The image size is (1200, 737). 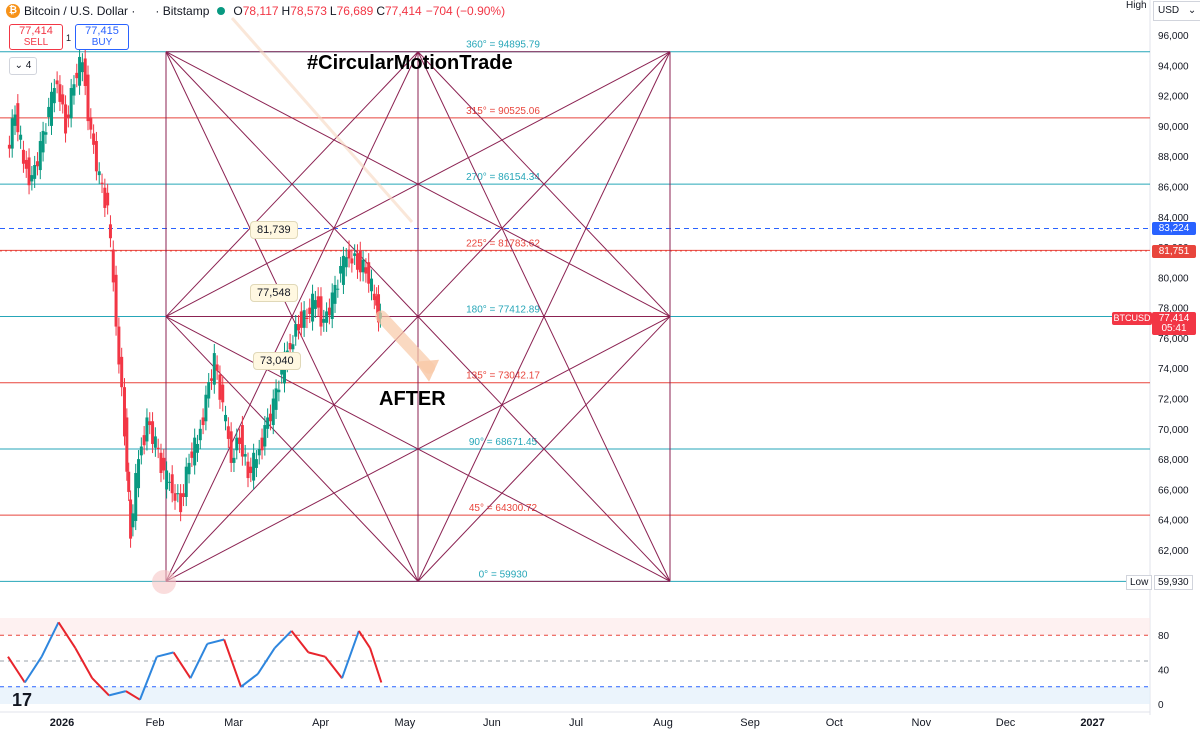 What do you see at coordinates (1173, 430) in the screenshot?
I see `y-tick-label: 70,000` at bounding box center [1173, 430].